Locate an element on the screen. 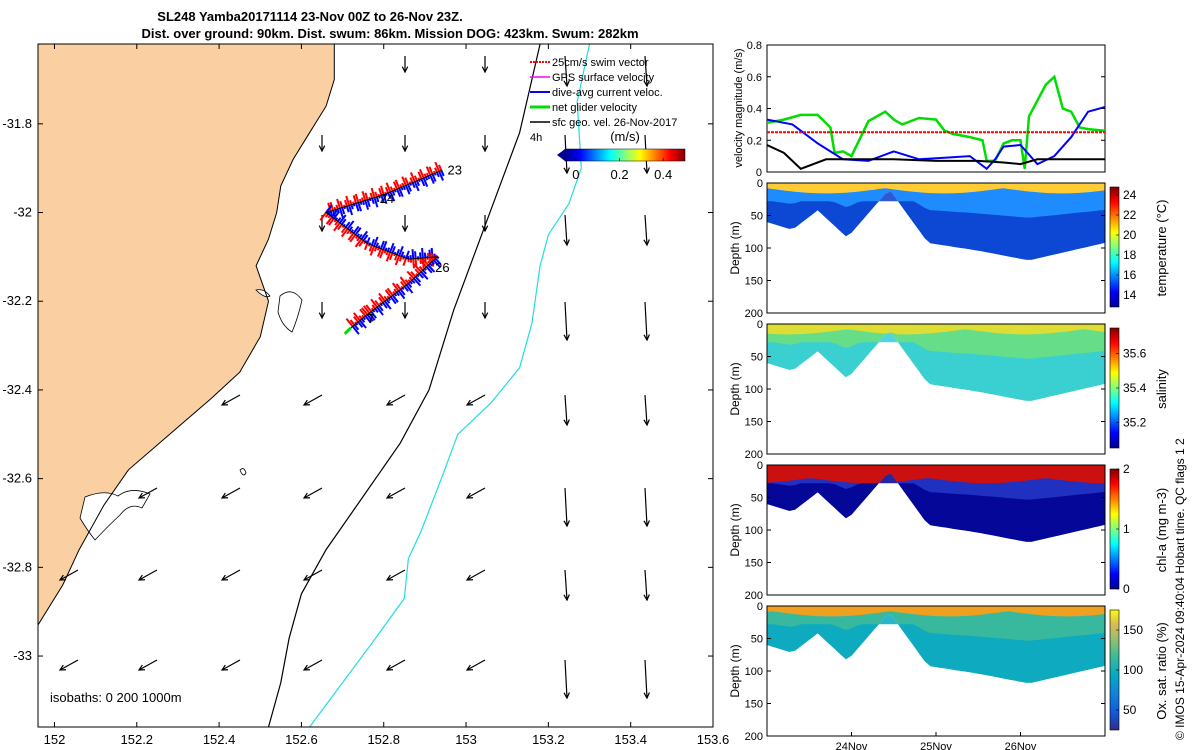  track-label: 26 is located at coordinates (442, 267).